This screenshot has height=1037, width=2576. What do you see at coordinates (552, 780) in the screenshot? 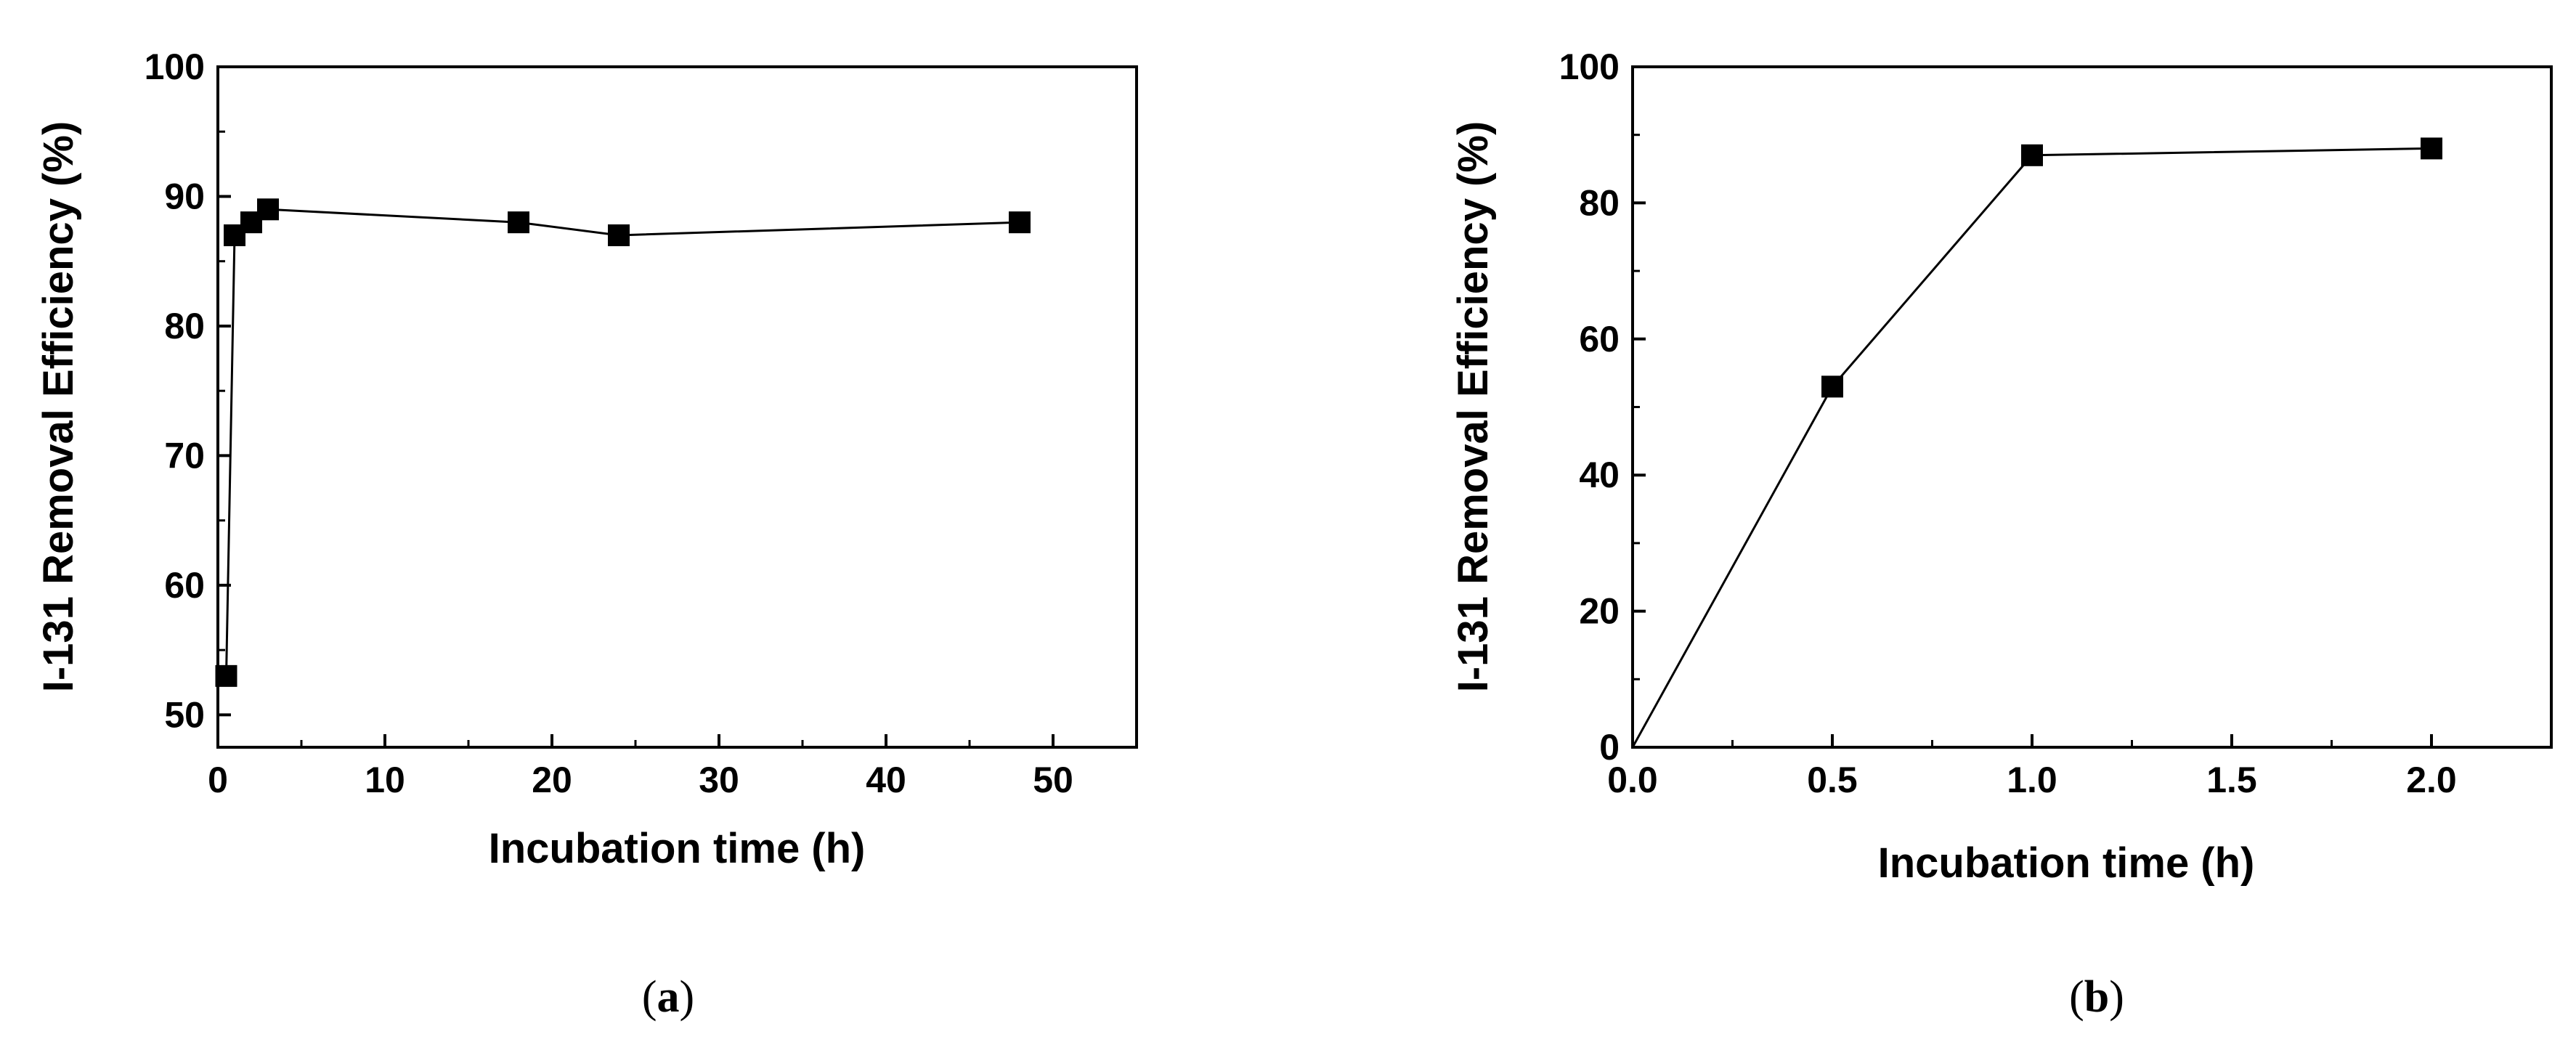
I see `x-tick-label-a: 20` at bounding box center [552, 780].